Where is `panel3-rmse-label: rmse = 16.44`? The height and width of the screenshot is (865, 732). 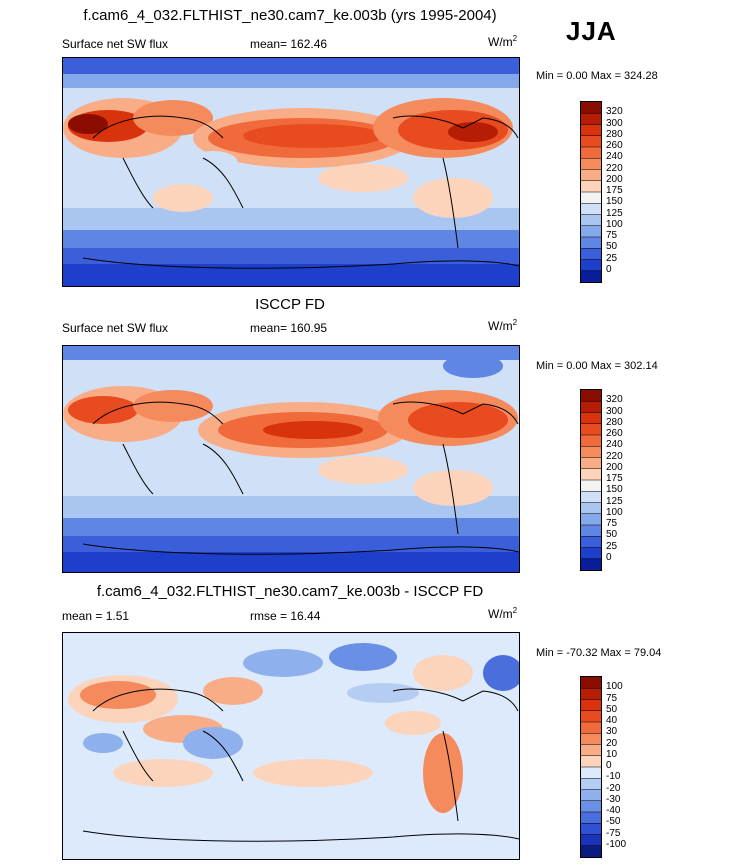
panel3-rmse-label: rmse = 16.44 is located at coordinates (285, 616).